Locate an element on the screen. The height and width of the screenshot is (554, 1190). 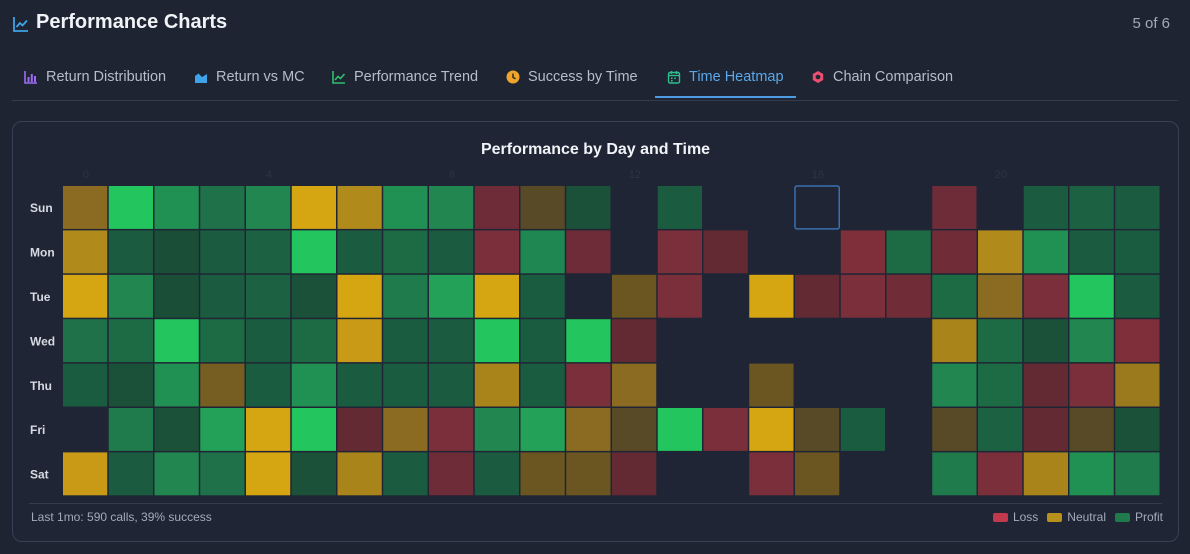
tab-success-by-time: Success by Time is located at coordinates (572, 77).